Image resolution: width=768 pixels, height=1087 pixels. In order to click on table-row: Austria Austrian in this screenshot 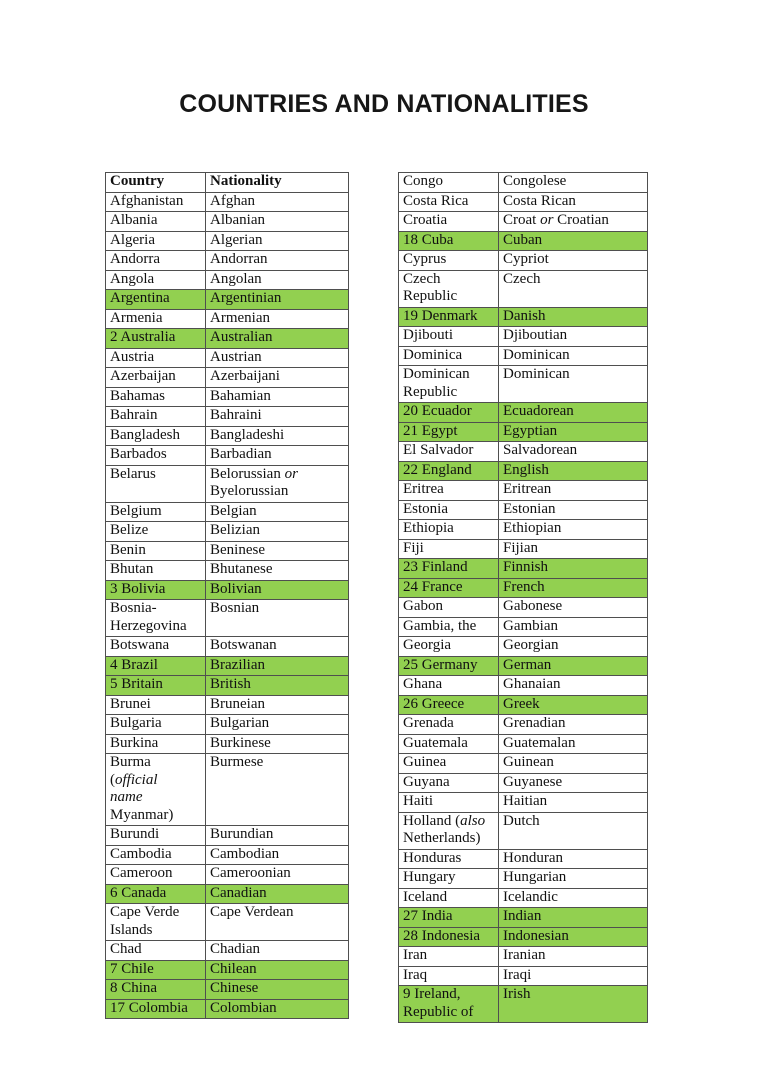, I will do `click(227, 357)`.